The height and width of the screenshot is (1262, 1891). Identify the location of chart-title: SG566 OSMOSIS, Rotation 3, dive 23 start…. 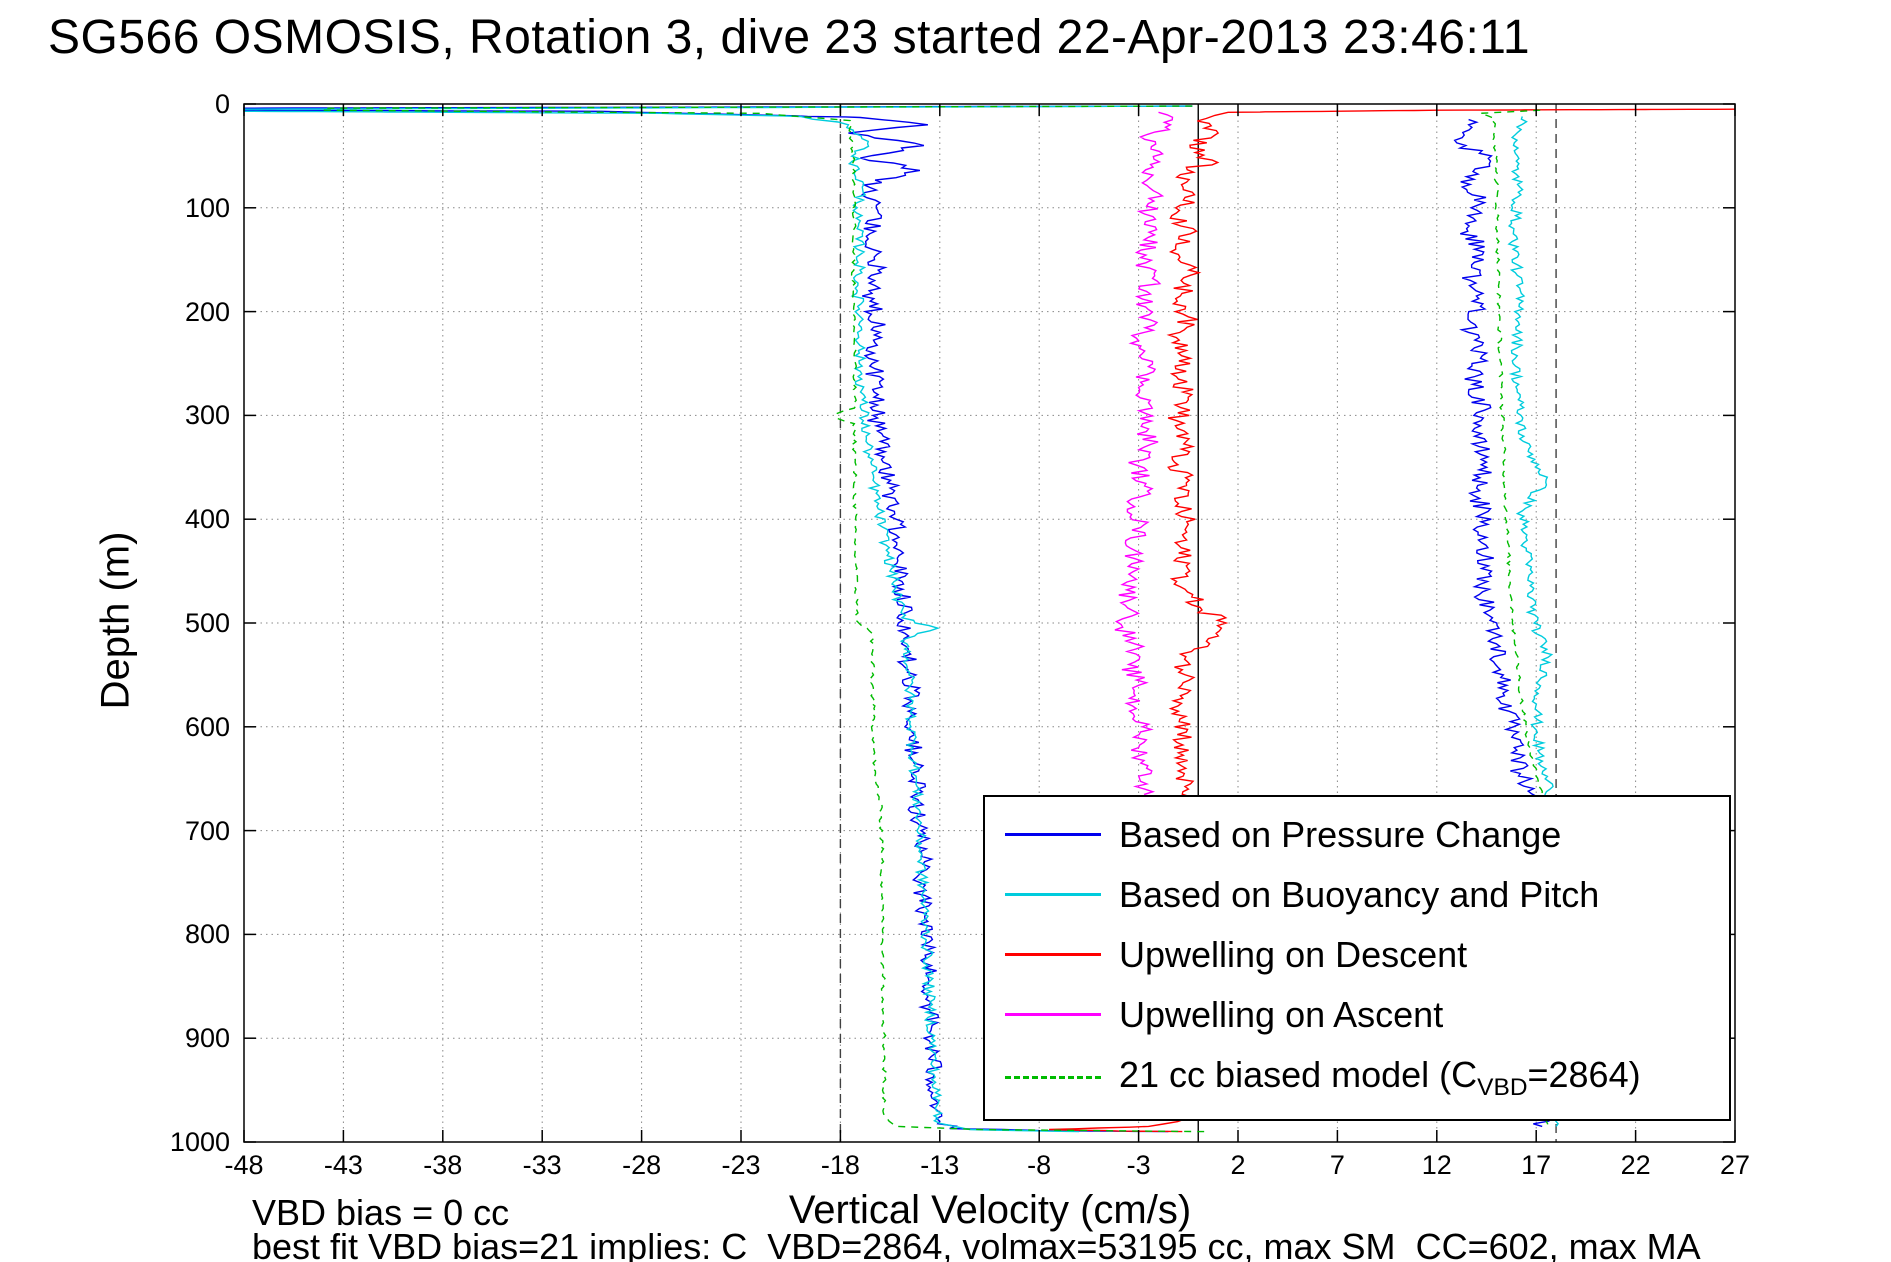
(789, 37).